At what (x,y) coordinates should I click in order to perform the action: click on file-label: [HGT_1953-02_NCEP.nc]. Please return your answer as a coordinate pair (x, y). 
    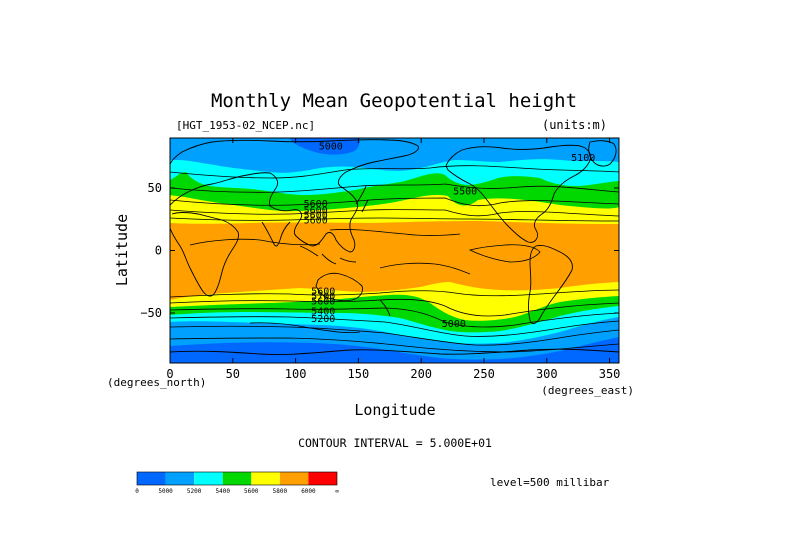
    Looking at the image, I should click on (245, 125).